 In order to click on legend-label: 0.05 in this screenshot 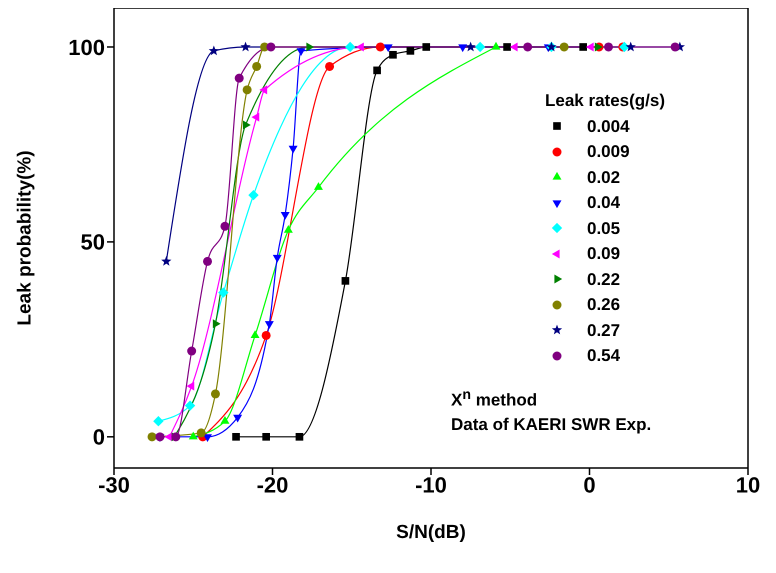, I will do `click(603, 229)`.